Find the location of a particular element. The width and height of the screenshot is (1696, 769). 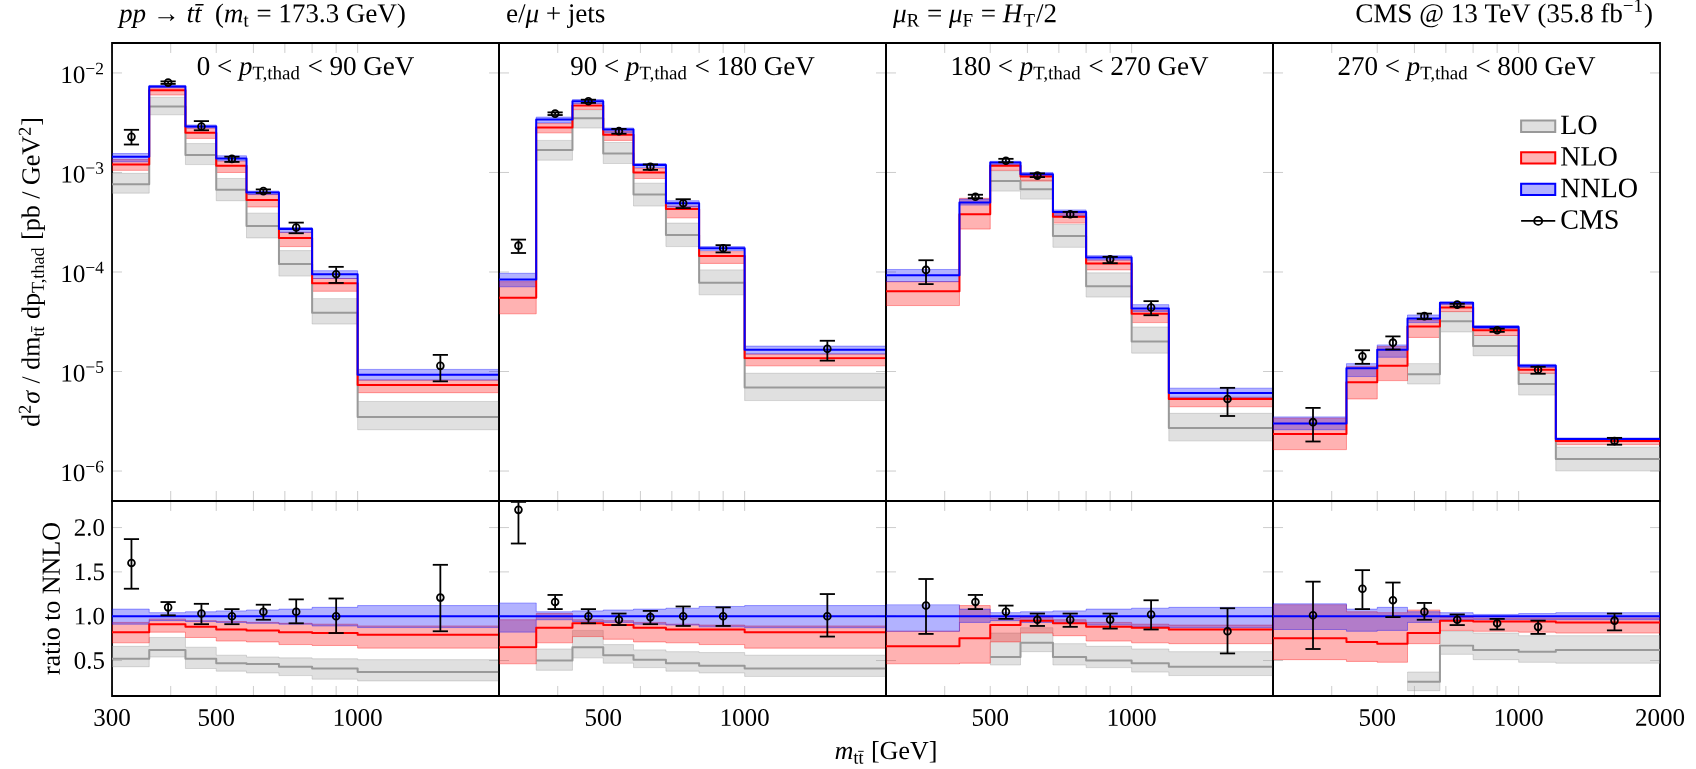

y-tick-label: 0.5 is located at coordinates (89, 661).